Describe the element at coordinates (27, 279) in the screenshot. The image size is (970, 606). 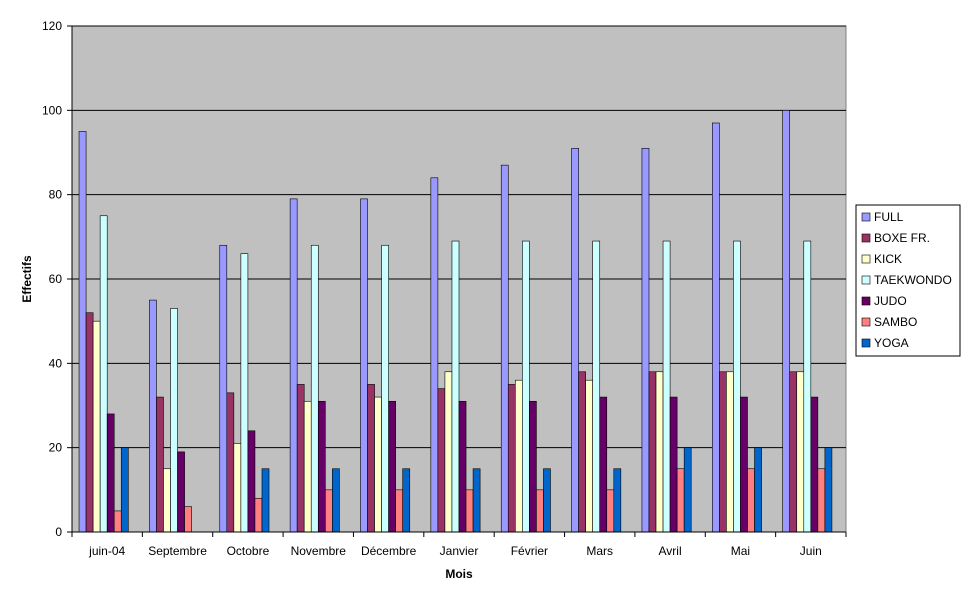
I see `y-axis-title: Effectifs` at that location.